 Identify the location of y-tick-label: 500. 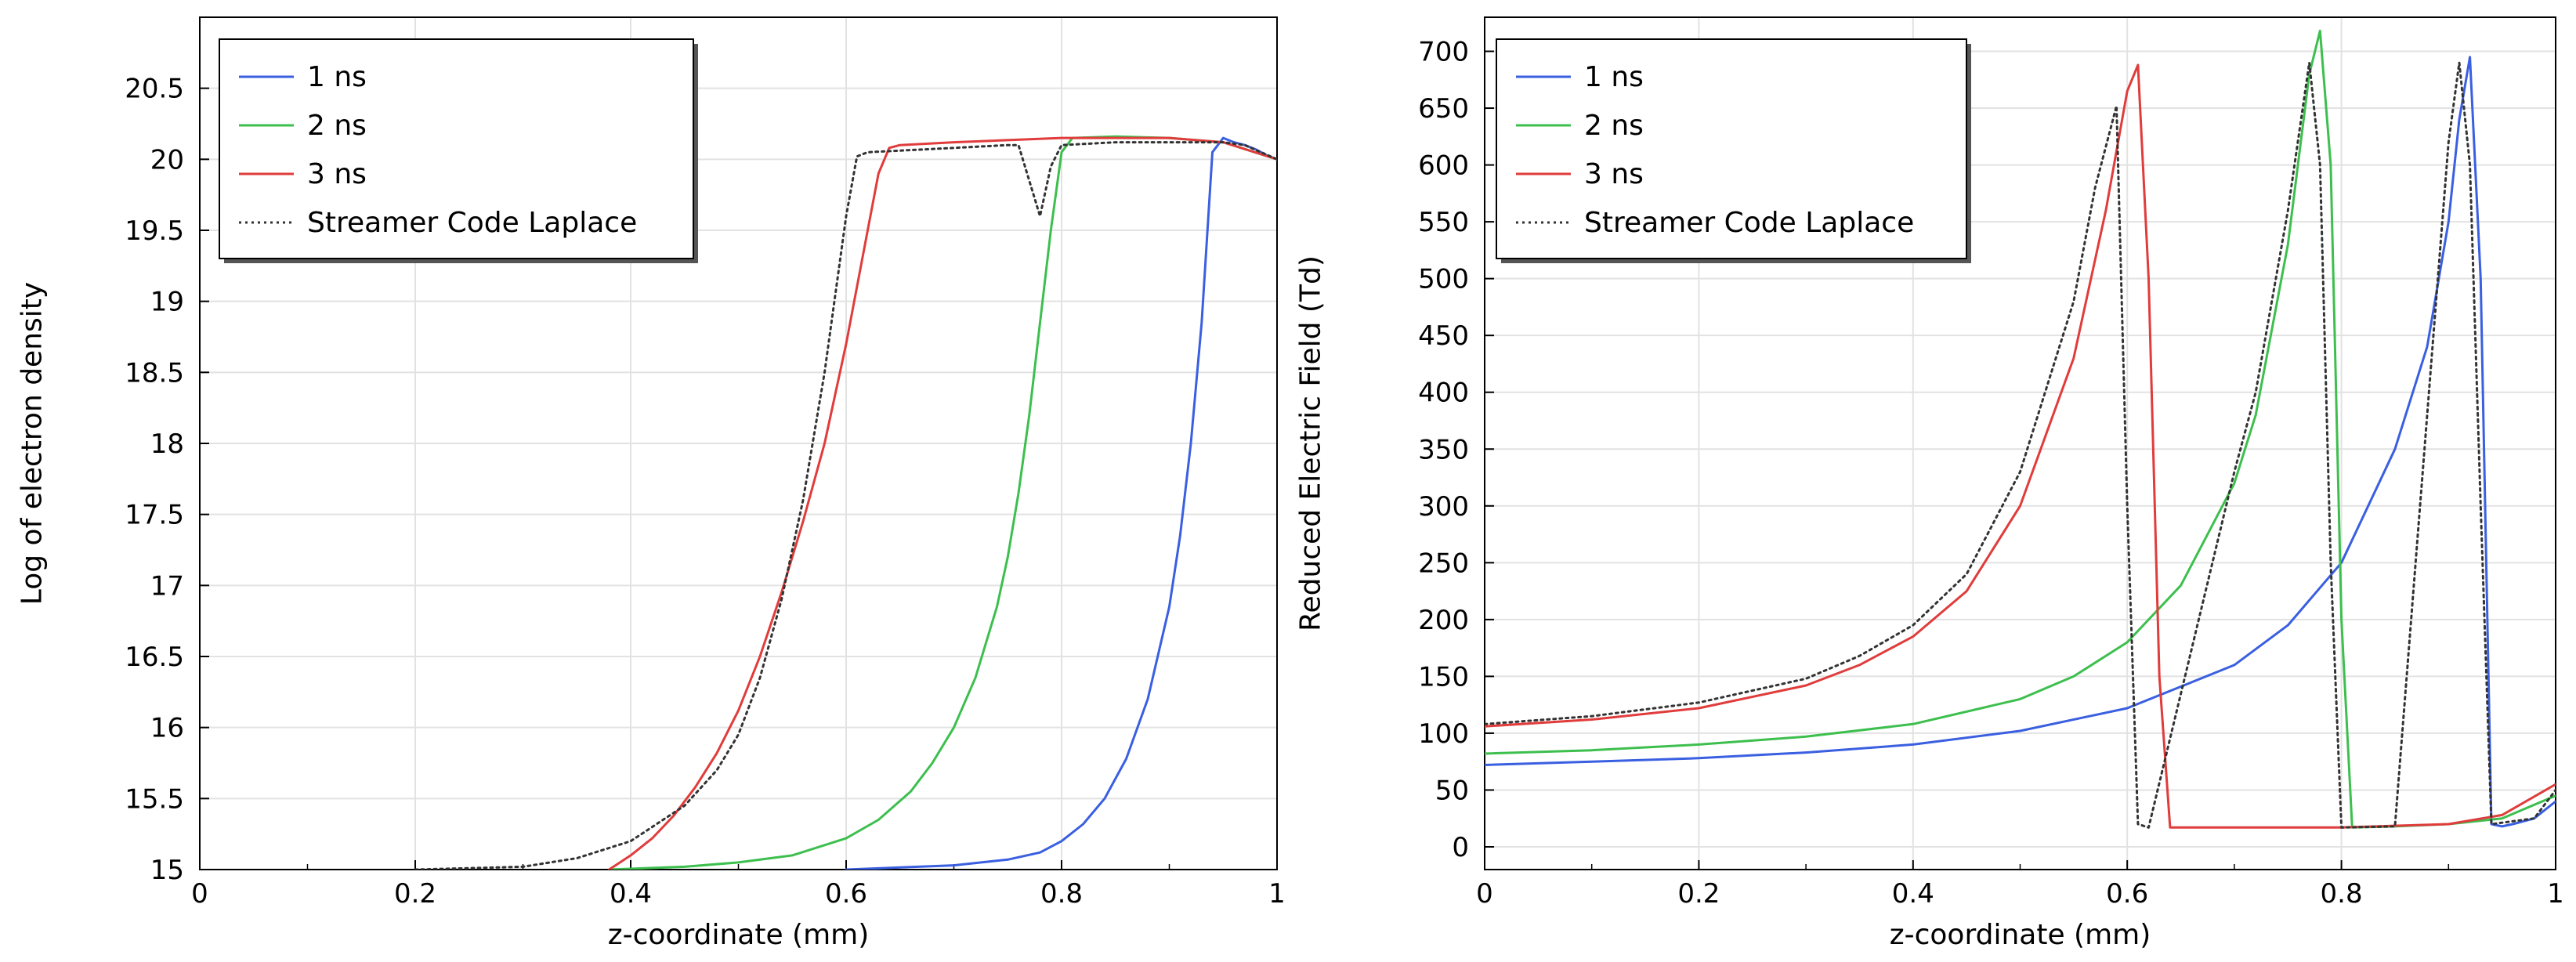
(1444, 279).